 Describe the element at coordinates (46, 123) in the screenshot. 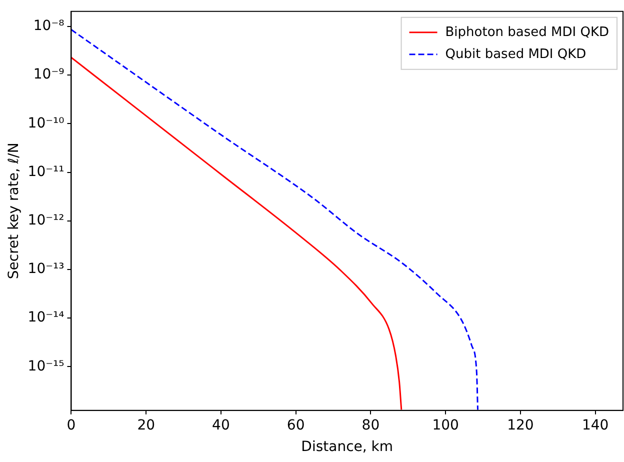

I see `y-tick-label: 10⁻¹⁰` at that location.